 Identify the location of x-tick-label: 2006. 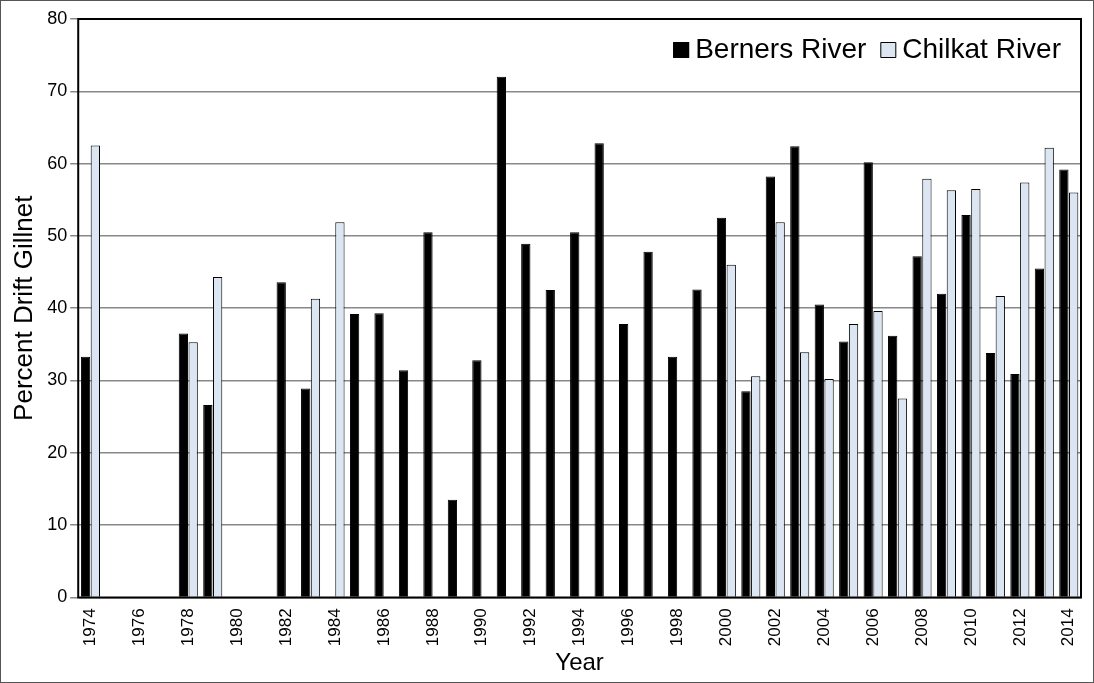
(872, 627).